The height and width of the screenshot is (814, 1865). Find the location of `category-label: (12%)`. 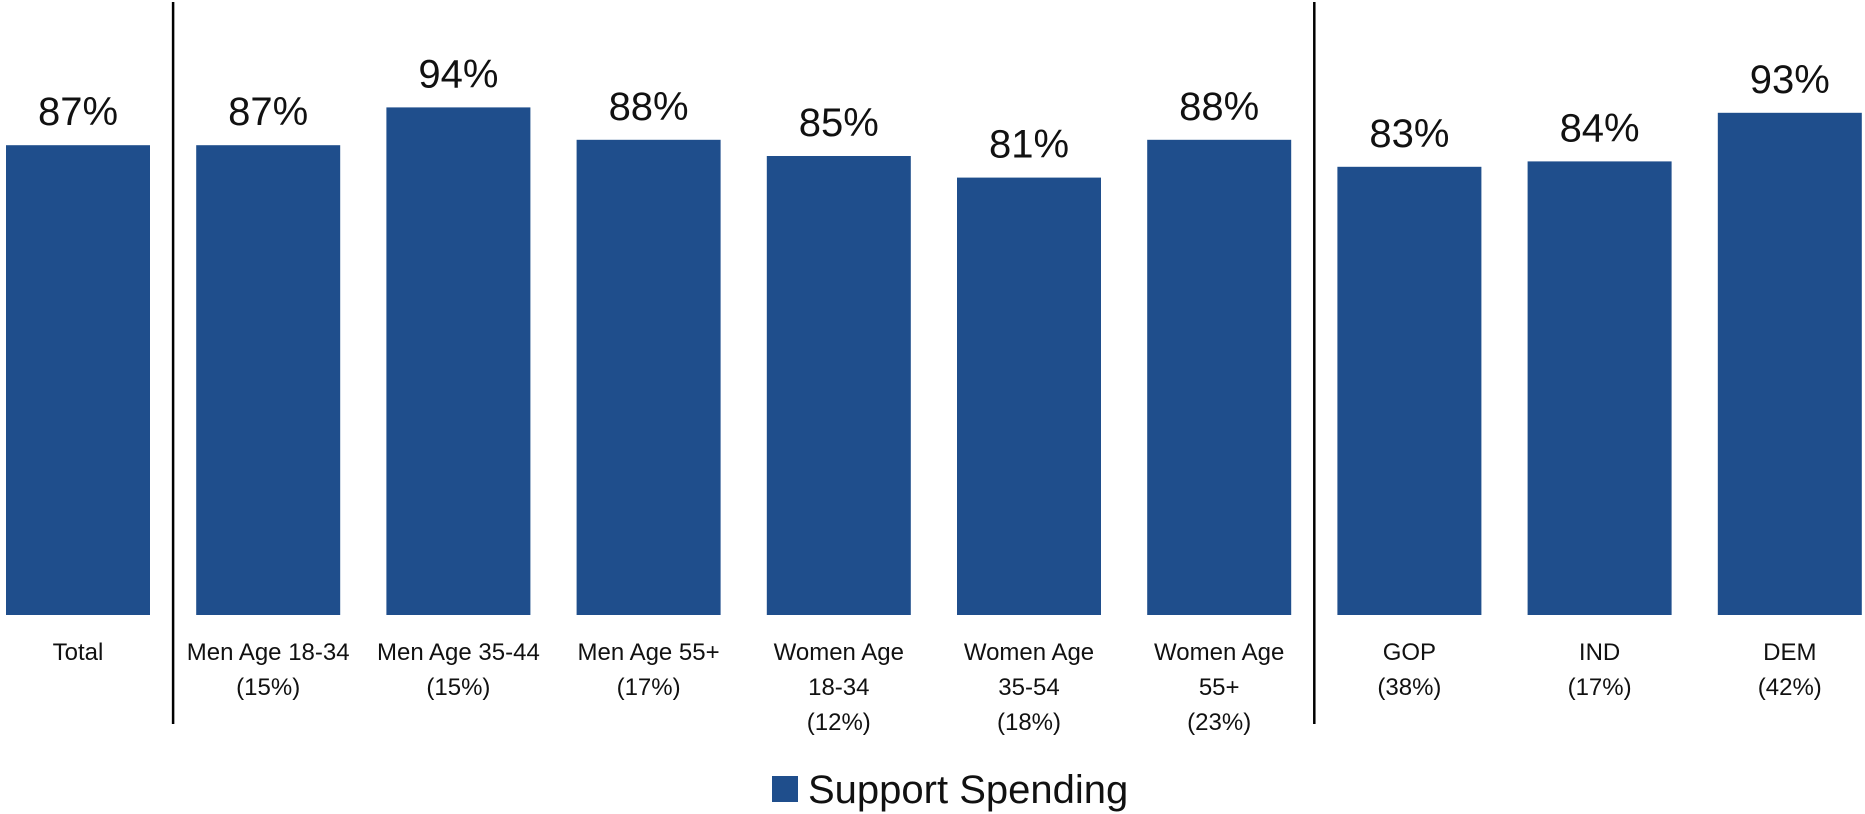

category-label: (12%) is located at coordinates (839, 722).